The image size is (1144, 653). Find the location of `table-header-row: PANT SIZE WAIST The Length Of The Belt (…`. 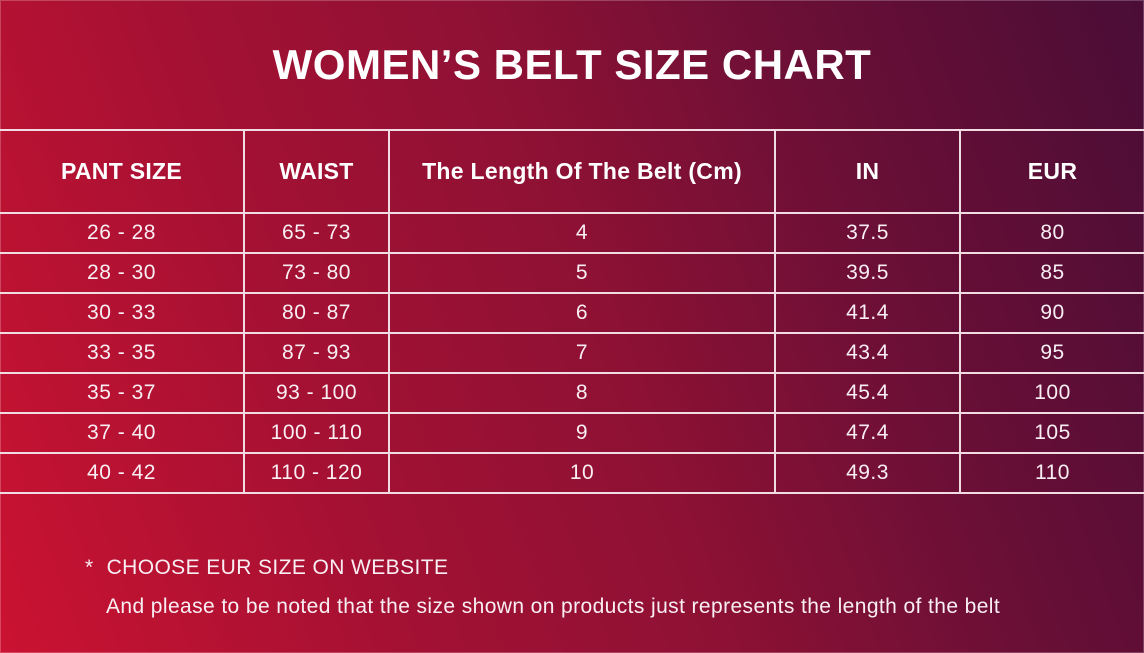

table-header-row: PANT SIZE WAIST The Length Of The Belt (… is located at coordinates (572, 172).